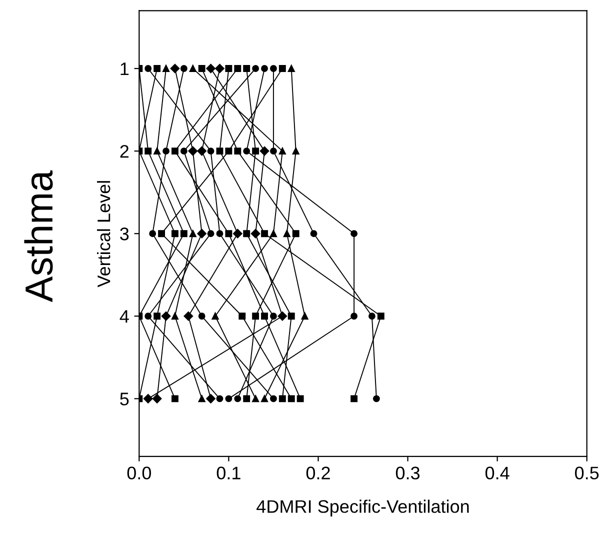 The image size is (605, 537). What do you see at coordinates (139, 473) in the screenshot?
I see `x-tick-label: 0.0` at bounding box center [139, 473].